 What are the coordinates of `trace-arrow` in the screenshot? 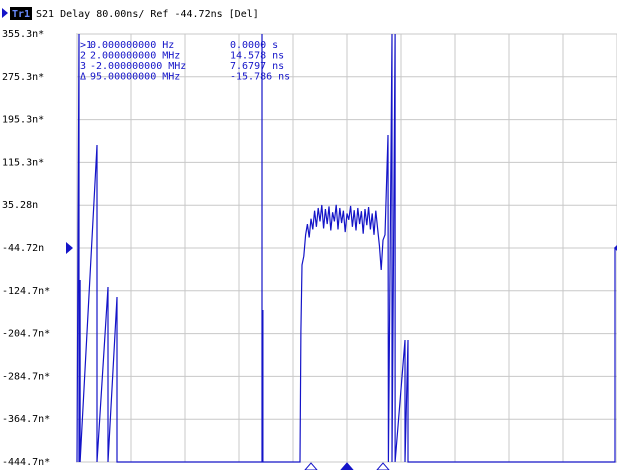 It's located at (5, 13).